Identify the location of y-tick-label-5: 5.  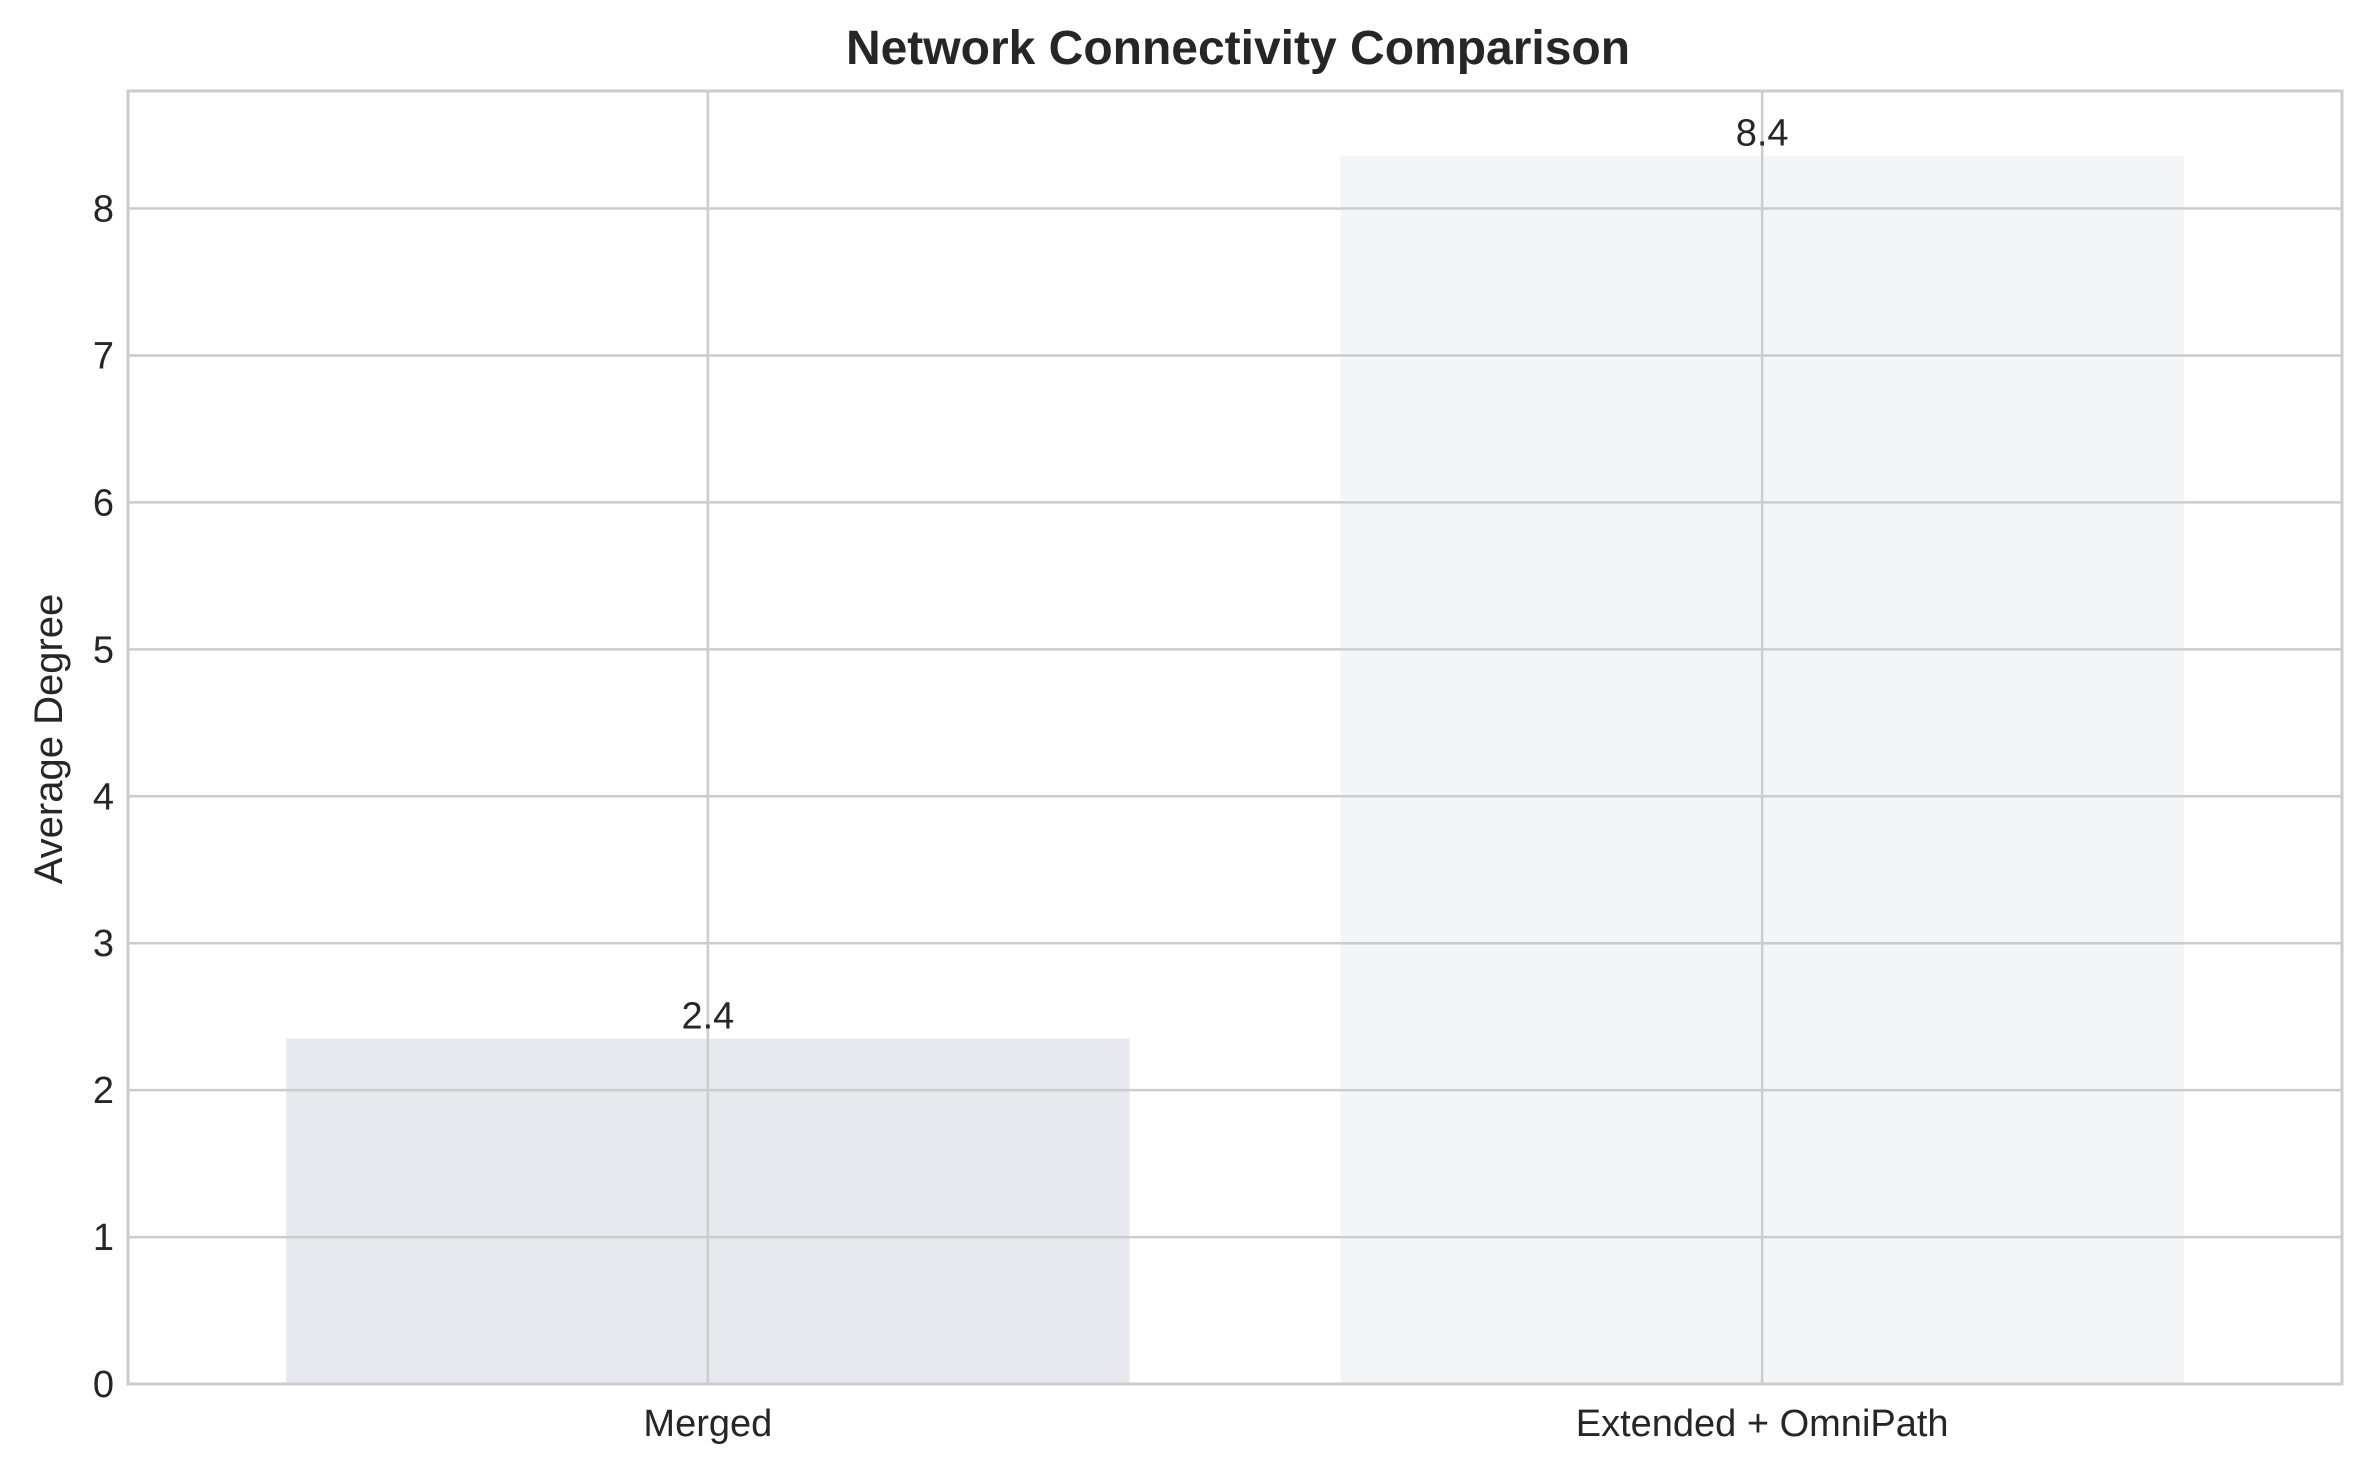
(103, 650).